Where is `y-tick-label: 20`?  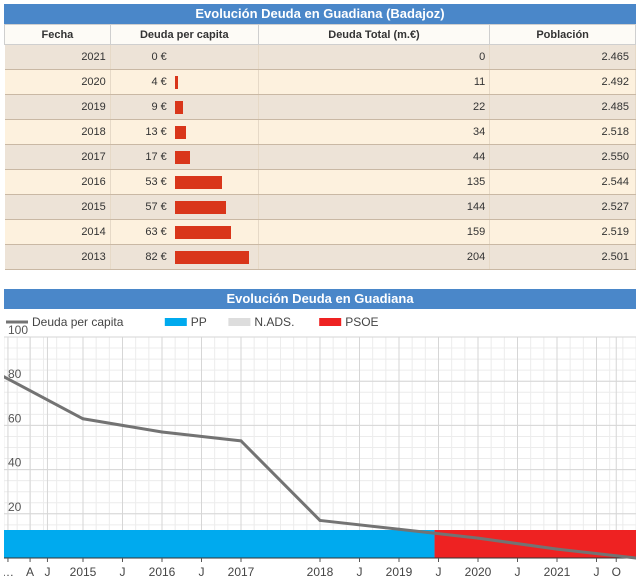 y-tick-label: 20 is located at coordinates (15, 507).